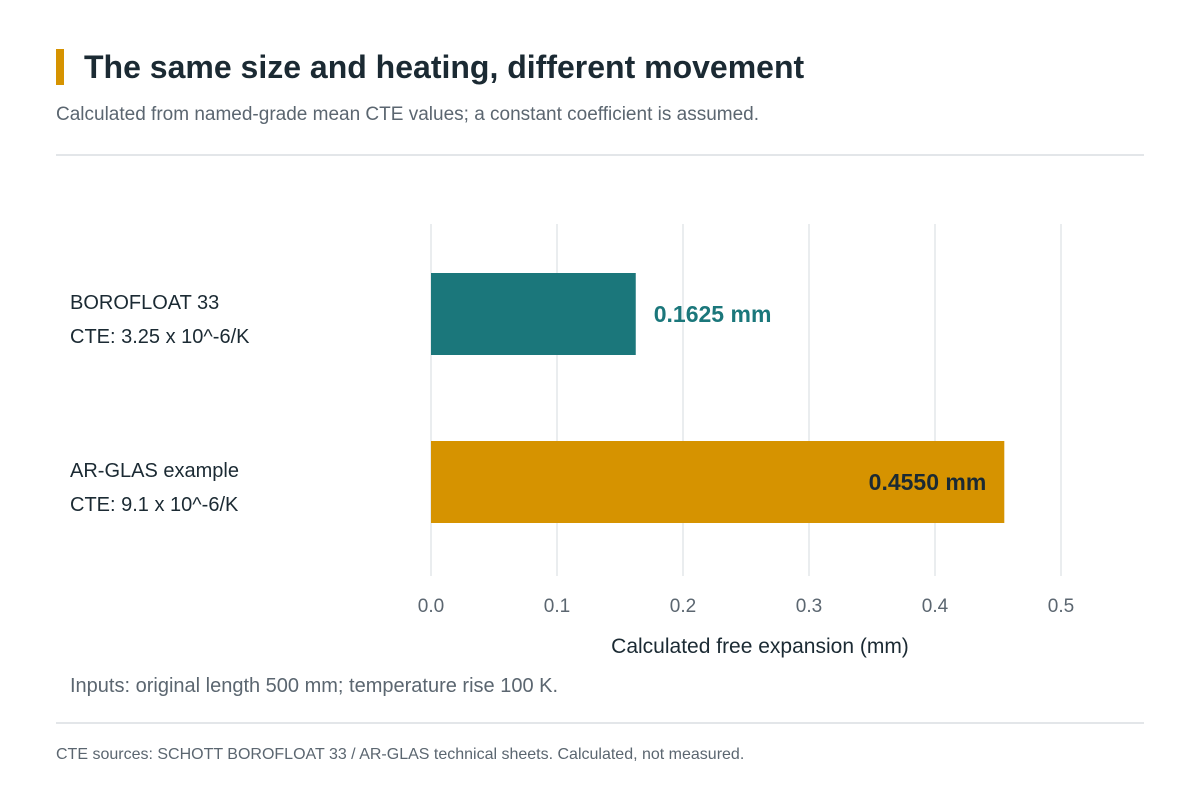 This screenshot has width=1200, height=800. What do you see at coordinates (935, 606) in the screenshot?
I see `x-tick-label: 0.4` at bounding box center [935, 606].